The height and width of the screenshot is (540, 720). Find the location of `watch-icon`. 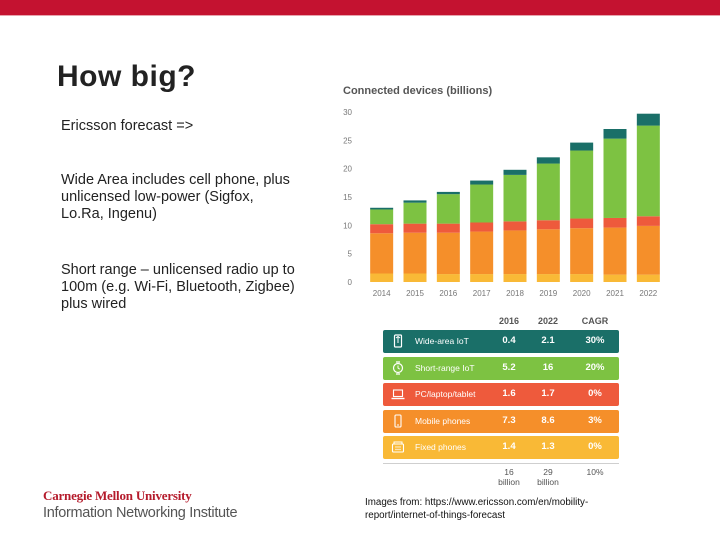

watch-icon is located at coordinates (398, 367).